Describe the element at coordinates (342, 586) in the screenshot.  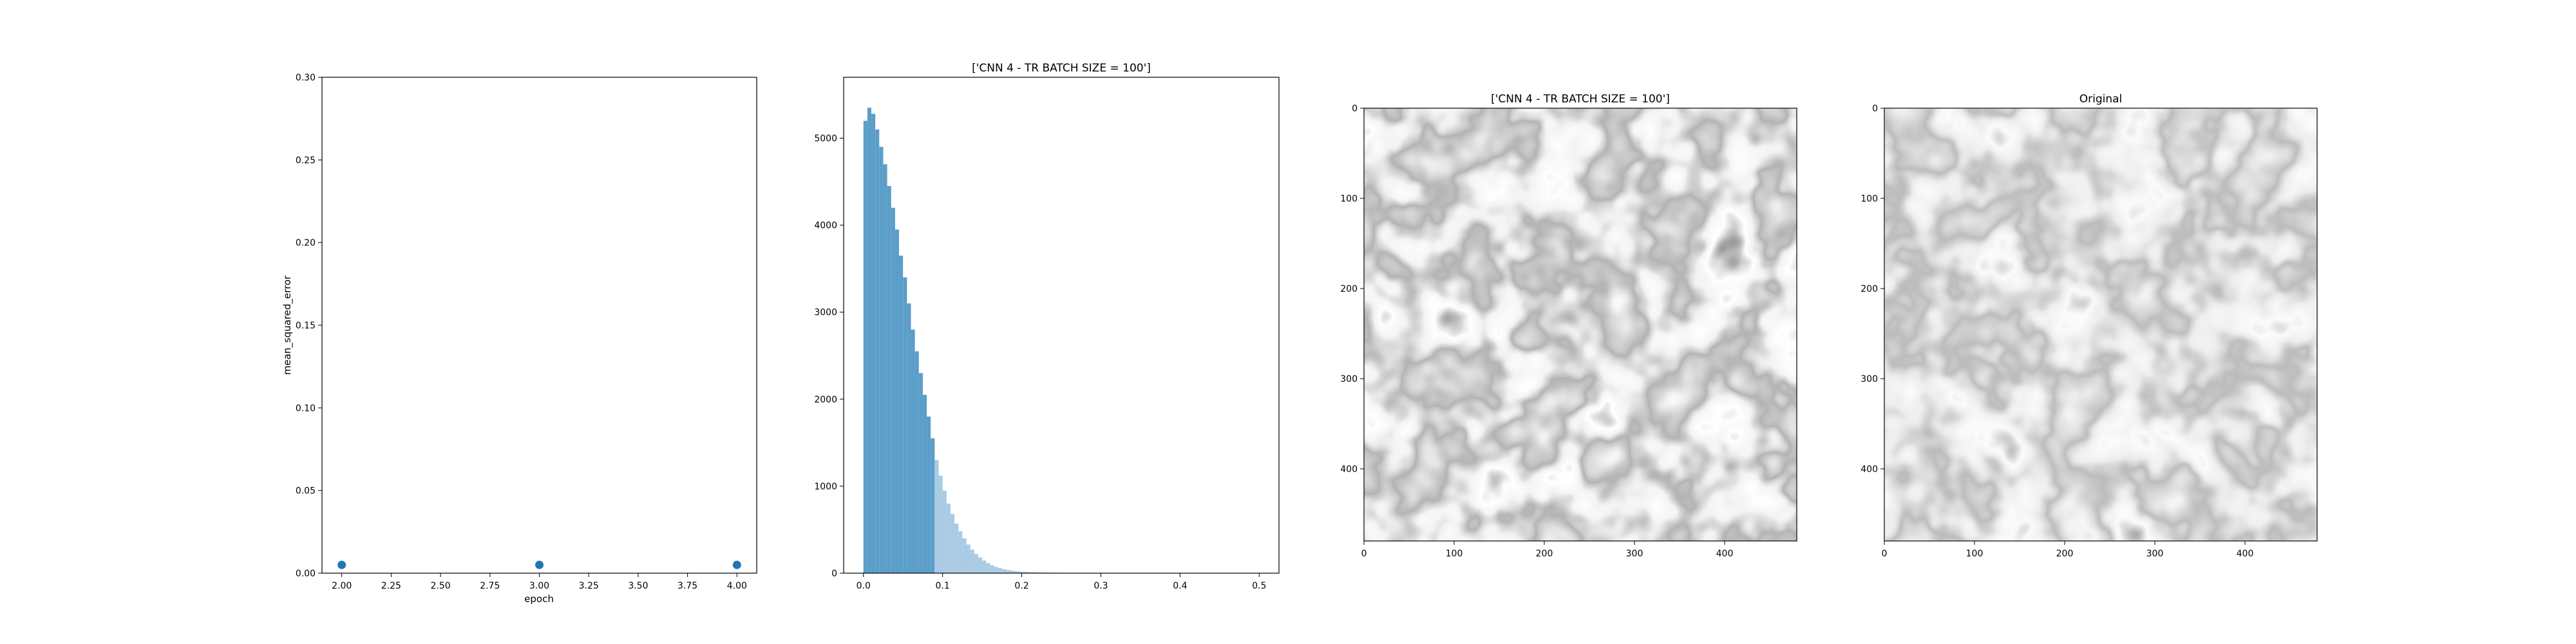
I see `x-tick-label: 2.00` at that location.